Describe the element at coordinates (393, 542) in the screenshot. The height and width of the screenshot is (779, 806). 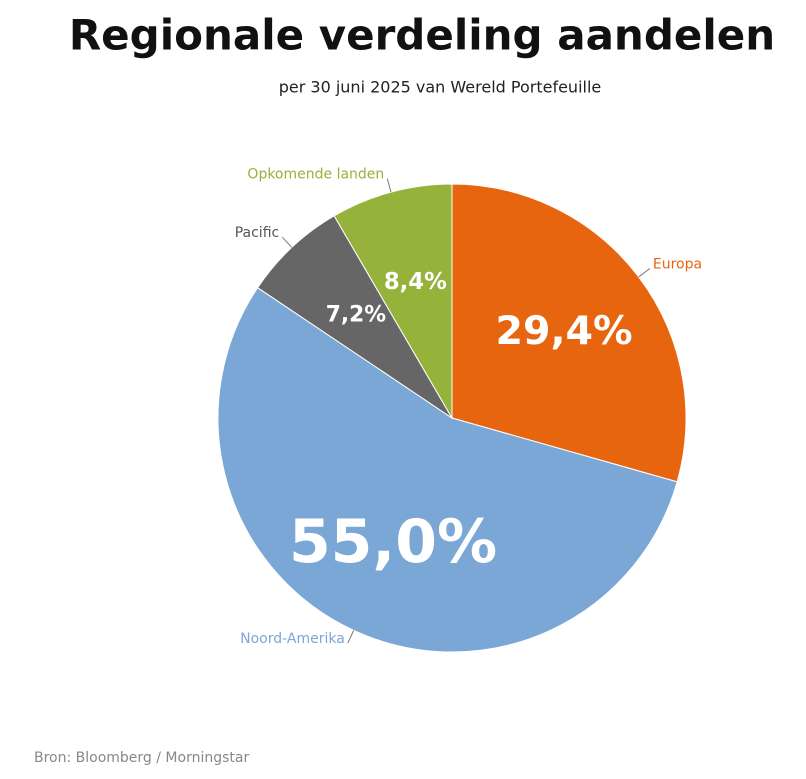
I see `value-label: 55,0%` at that location.